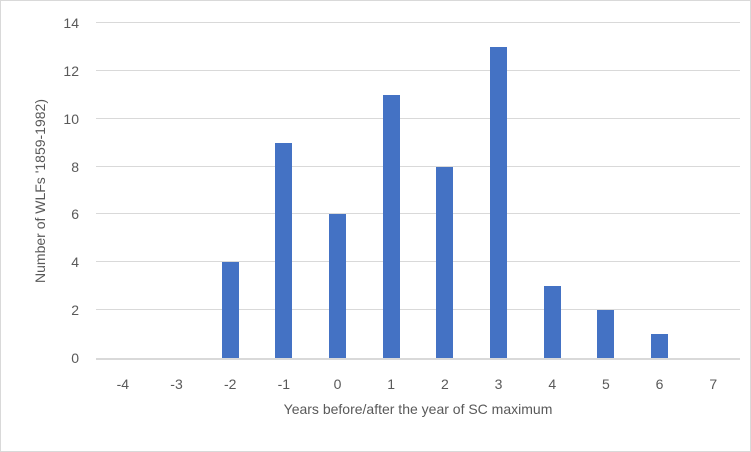 The width and height of the screenshot is (751, 452). What do you see at coordinates (284, 384) in the screenshot?
I see `x-axis-tick-label: -1` at bounding box center [284, 384].